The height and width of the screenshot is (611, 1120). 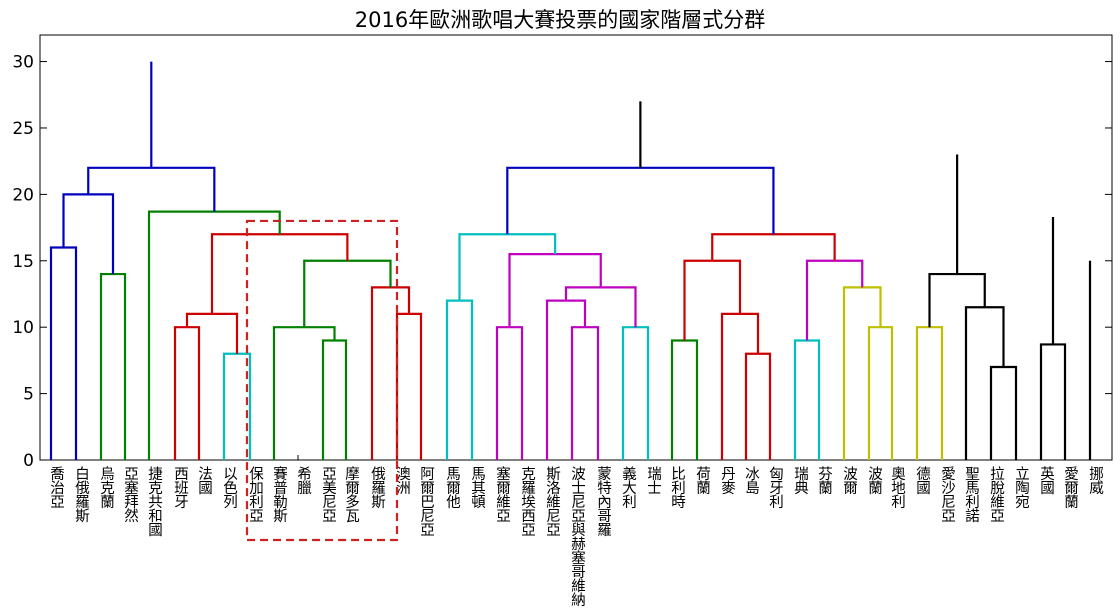 What do you see at coordinates (996, 494) in the screenshot?
I see `leaf-label: 拉脫維亞` at bounding box center [996, 494].